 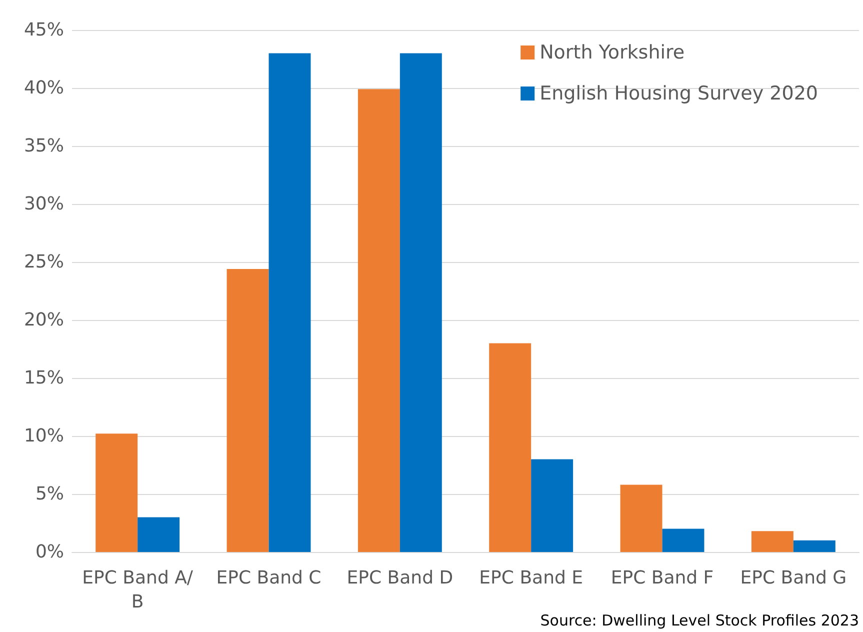 What do you see at coordinates (44, 436) in the screenshot?
I see `y-tick-label: 10%` at bounding box center [44, 436].